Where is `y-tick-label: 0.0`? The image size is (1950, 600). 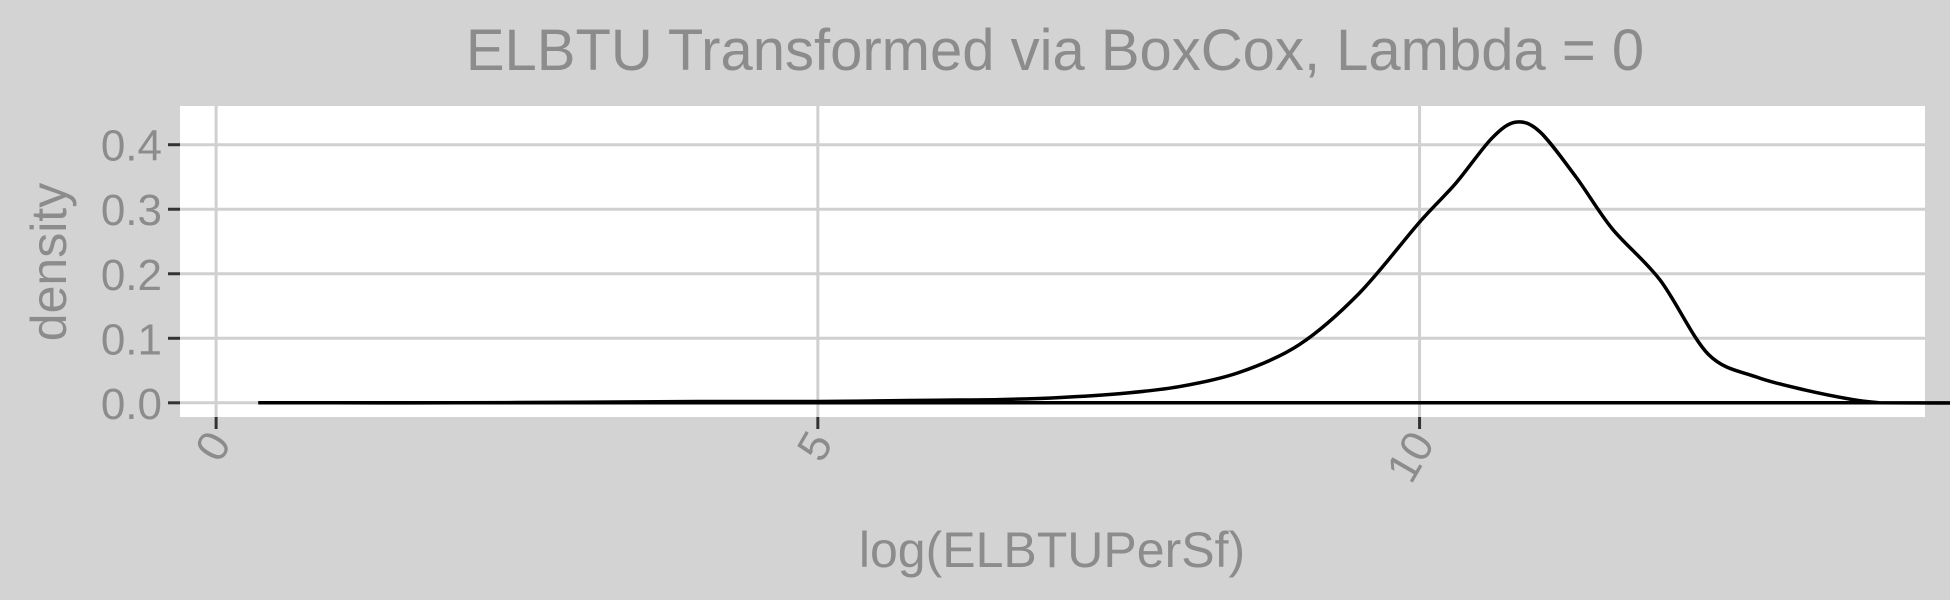 y-tick-label: 0.0 is located at coordinates (131, 404).